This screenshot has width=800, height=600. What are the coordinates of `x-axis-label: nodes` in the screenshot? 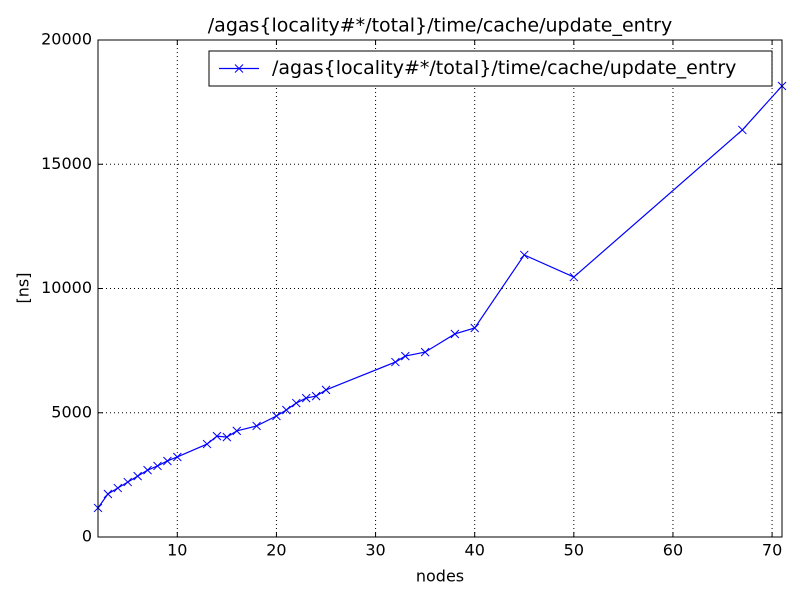 It's located at (440, 576).